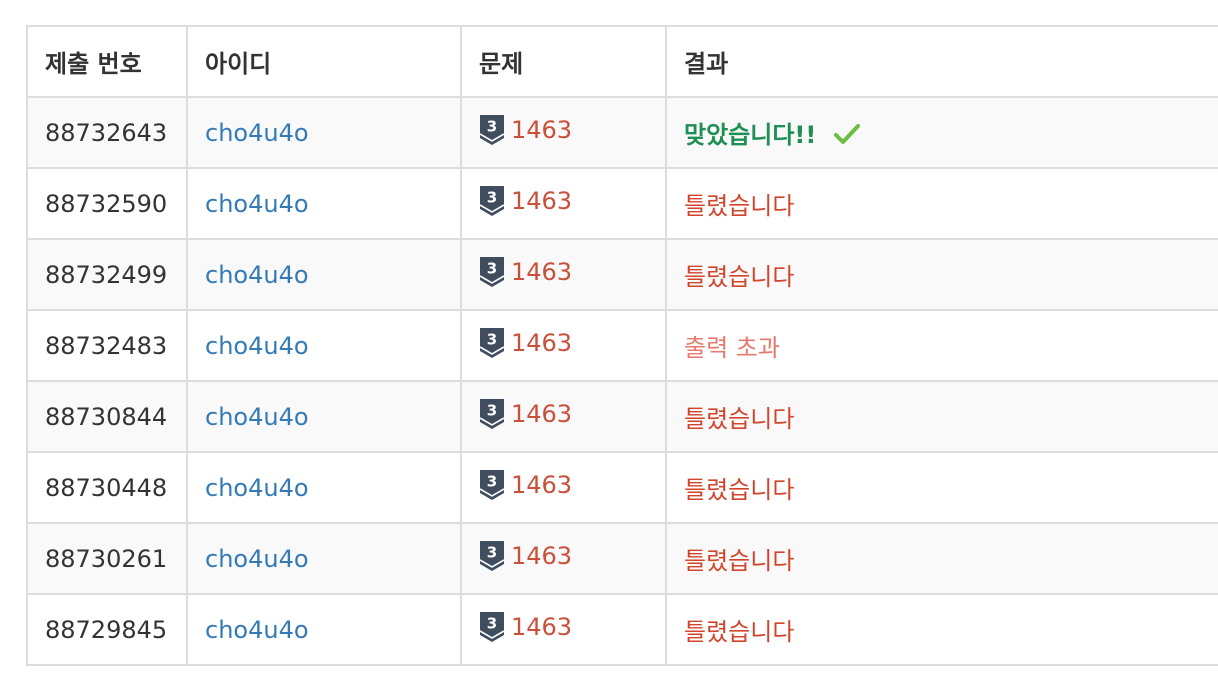 This screenshot has width=1218, height=690. Describe the element at coordinates (324, 61) in the screenshot. I see `header-user-id: 아이디` at that location.